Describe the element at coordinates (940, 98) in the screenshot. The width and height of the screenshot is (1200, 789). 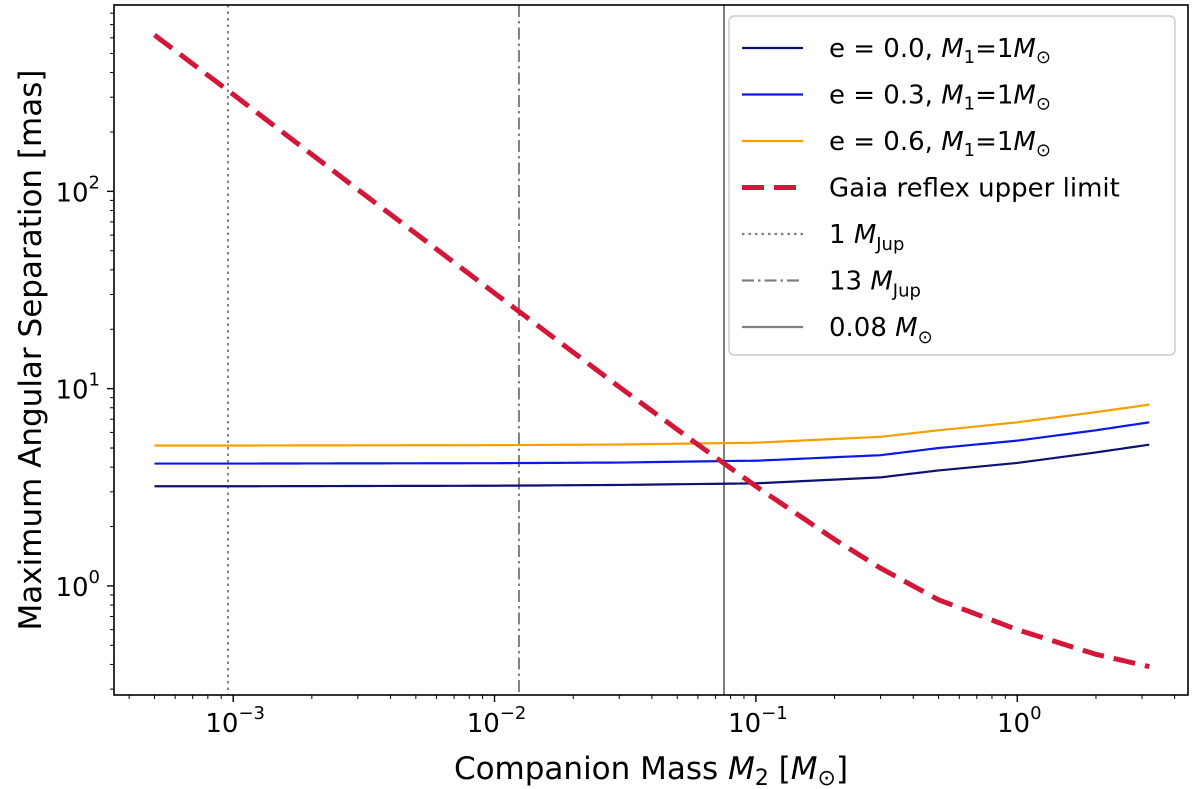
I see `legend-label-e-0-3-m1-1m: e = 0.3, M1=1M⊙` at that location.